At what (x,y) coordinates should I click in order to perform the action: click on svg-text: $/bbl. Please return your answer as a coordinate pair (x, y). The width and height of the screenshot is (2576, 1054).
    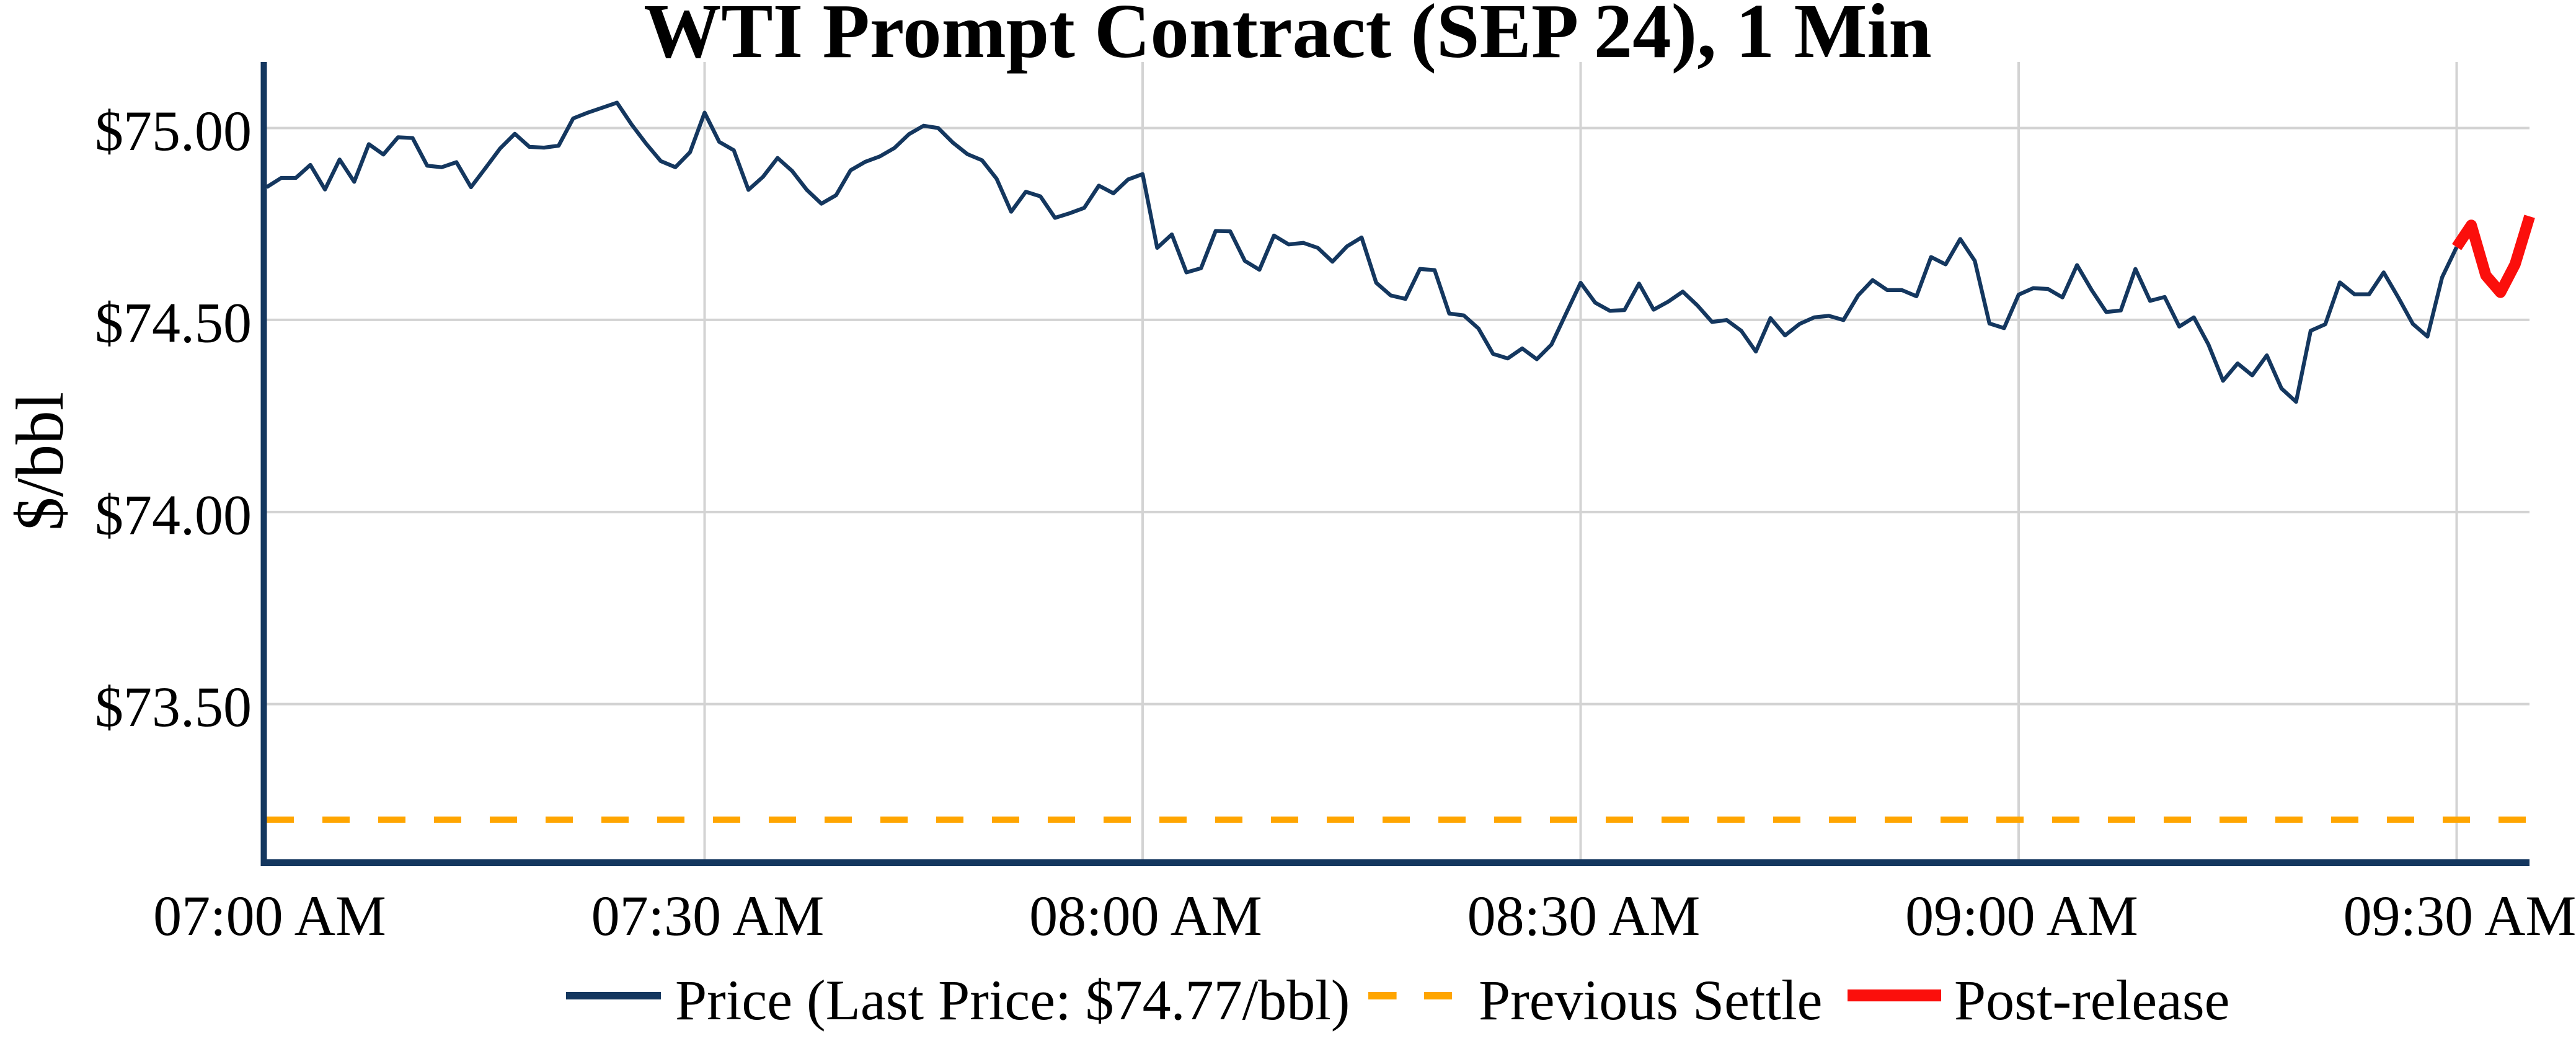
    Looking at the image, I should click on (39, 461).